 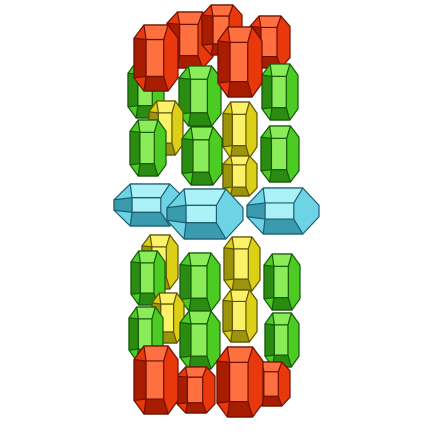 I want to click on green-solid-row4-right-front-face, so click(x=281, y=340).